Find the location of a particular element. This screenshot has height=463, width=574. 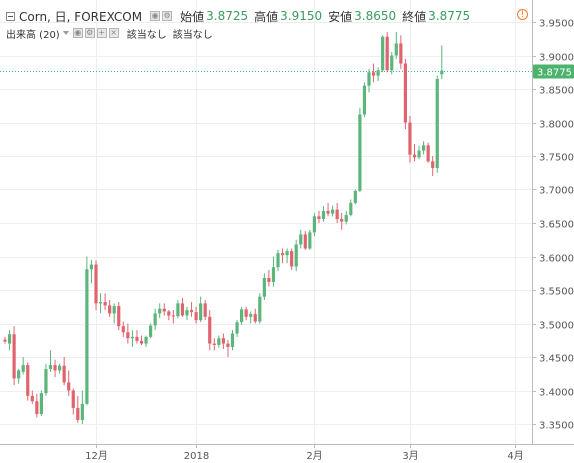

y-tick-label: 3.4000 is located at coordinates (556, 393).